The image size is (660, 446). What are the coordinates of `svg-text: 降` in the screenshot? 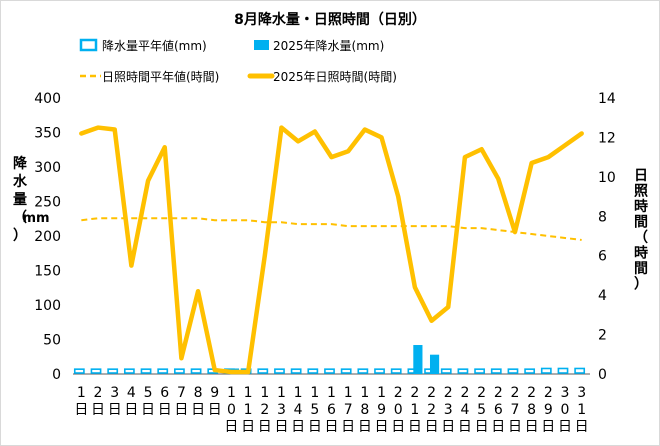 It's located at (20, 163).